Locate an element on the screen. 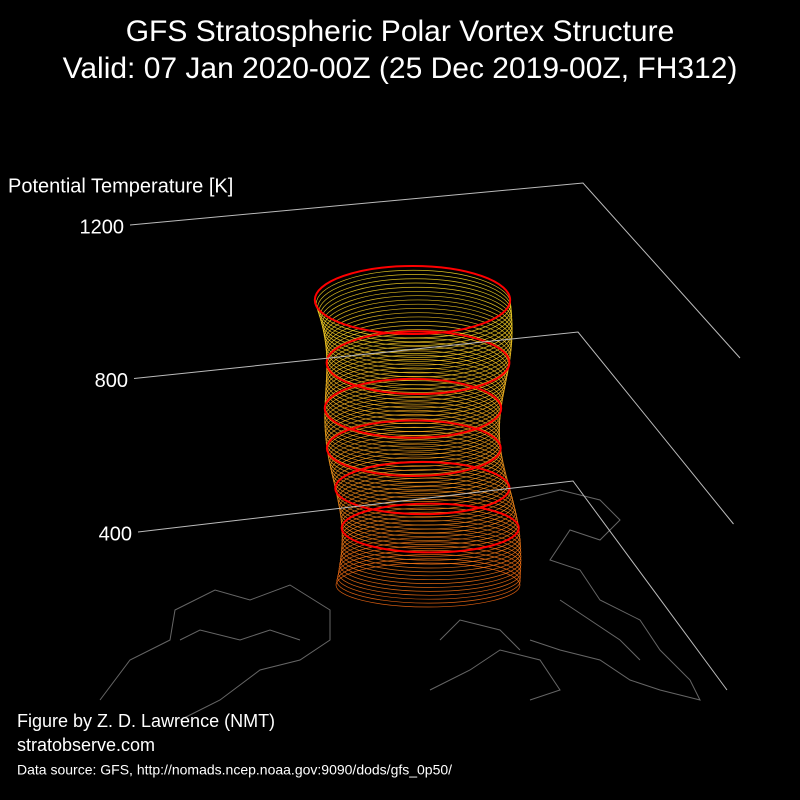  z-tick-label: 800 is located at coordinates (111, 381).